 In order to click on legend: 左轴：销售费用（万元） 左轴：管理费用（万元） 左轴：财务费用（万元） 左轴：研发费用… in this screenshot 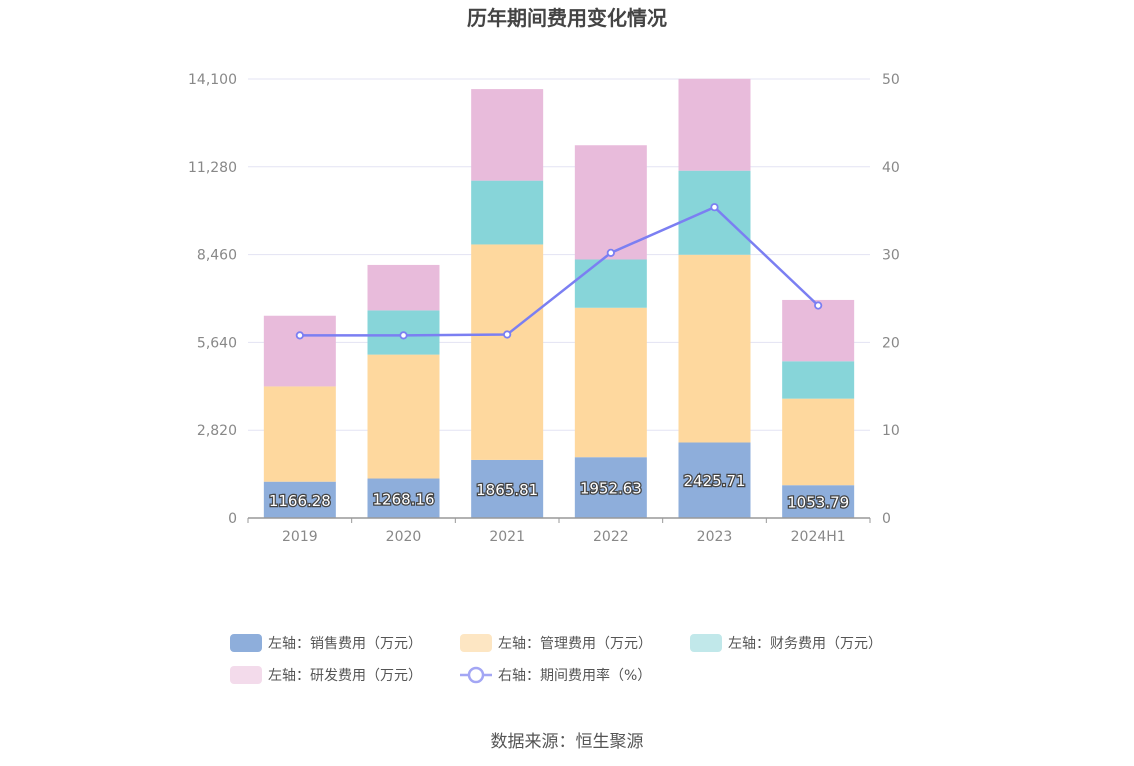, I will do `click(556, 659)`.